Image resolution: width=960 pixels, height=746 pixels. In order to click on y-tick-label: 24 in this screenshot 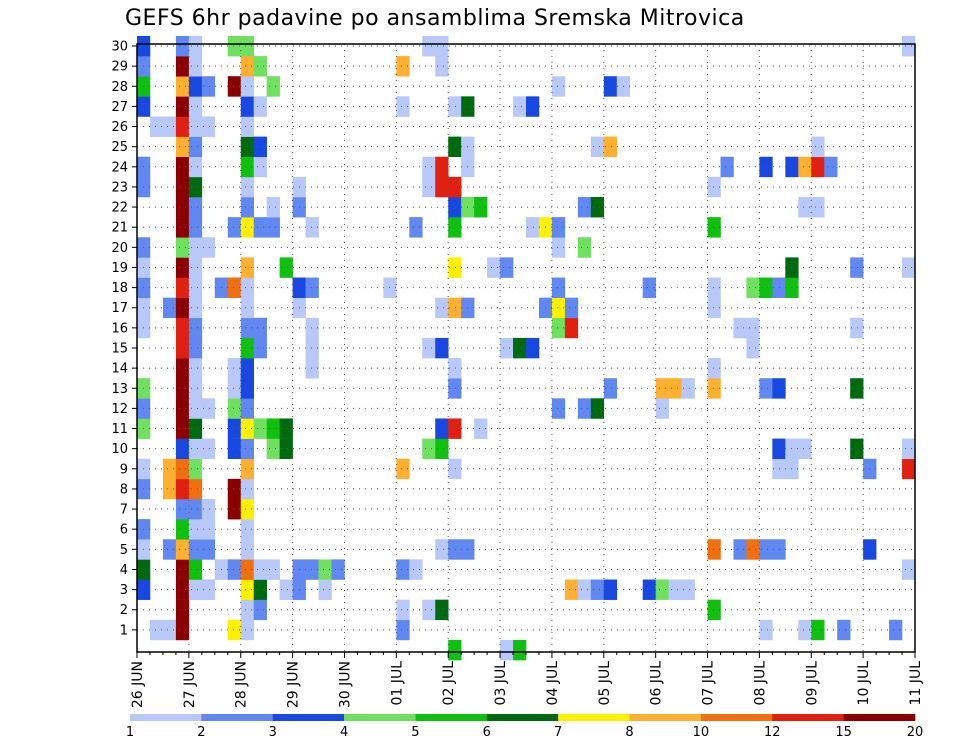, I will do `click(119, 167)`.